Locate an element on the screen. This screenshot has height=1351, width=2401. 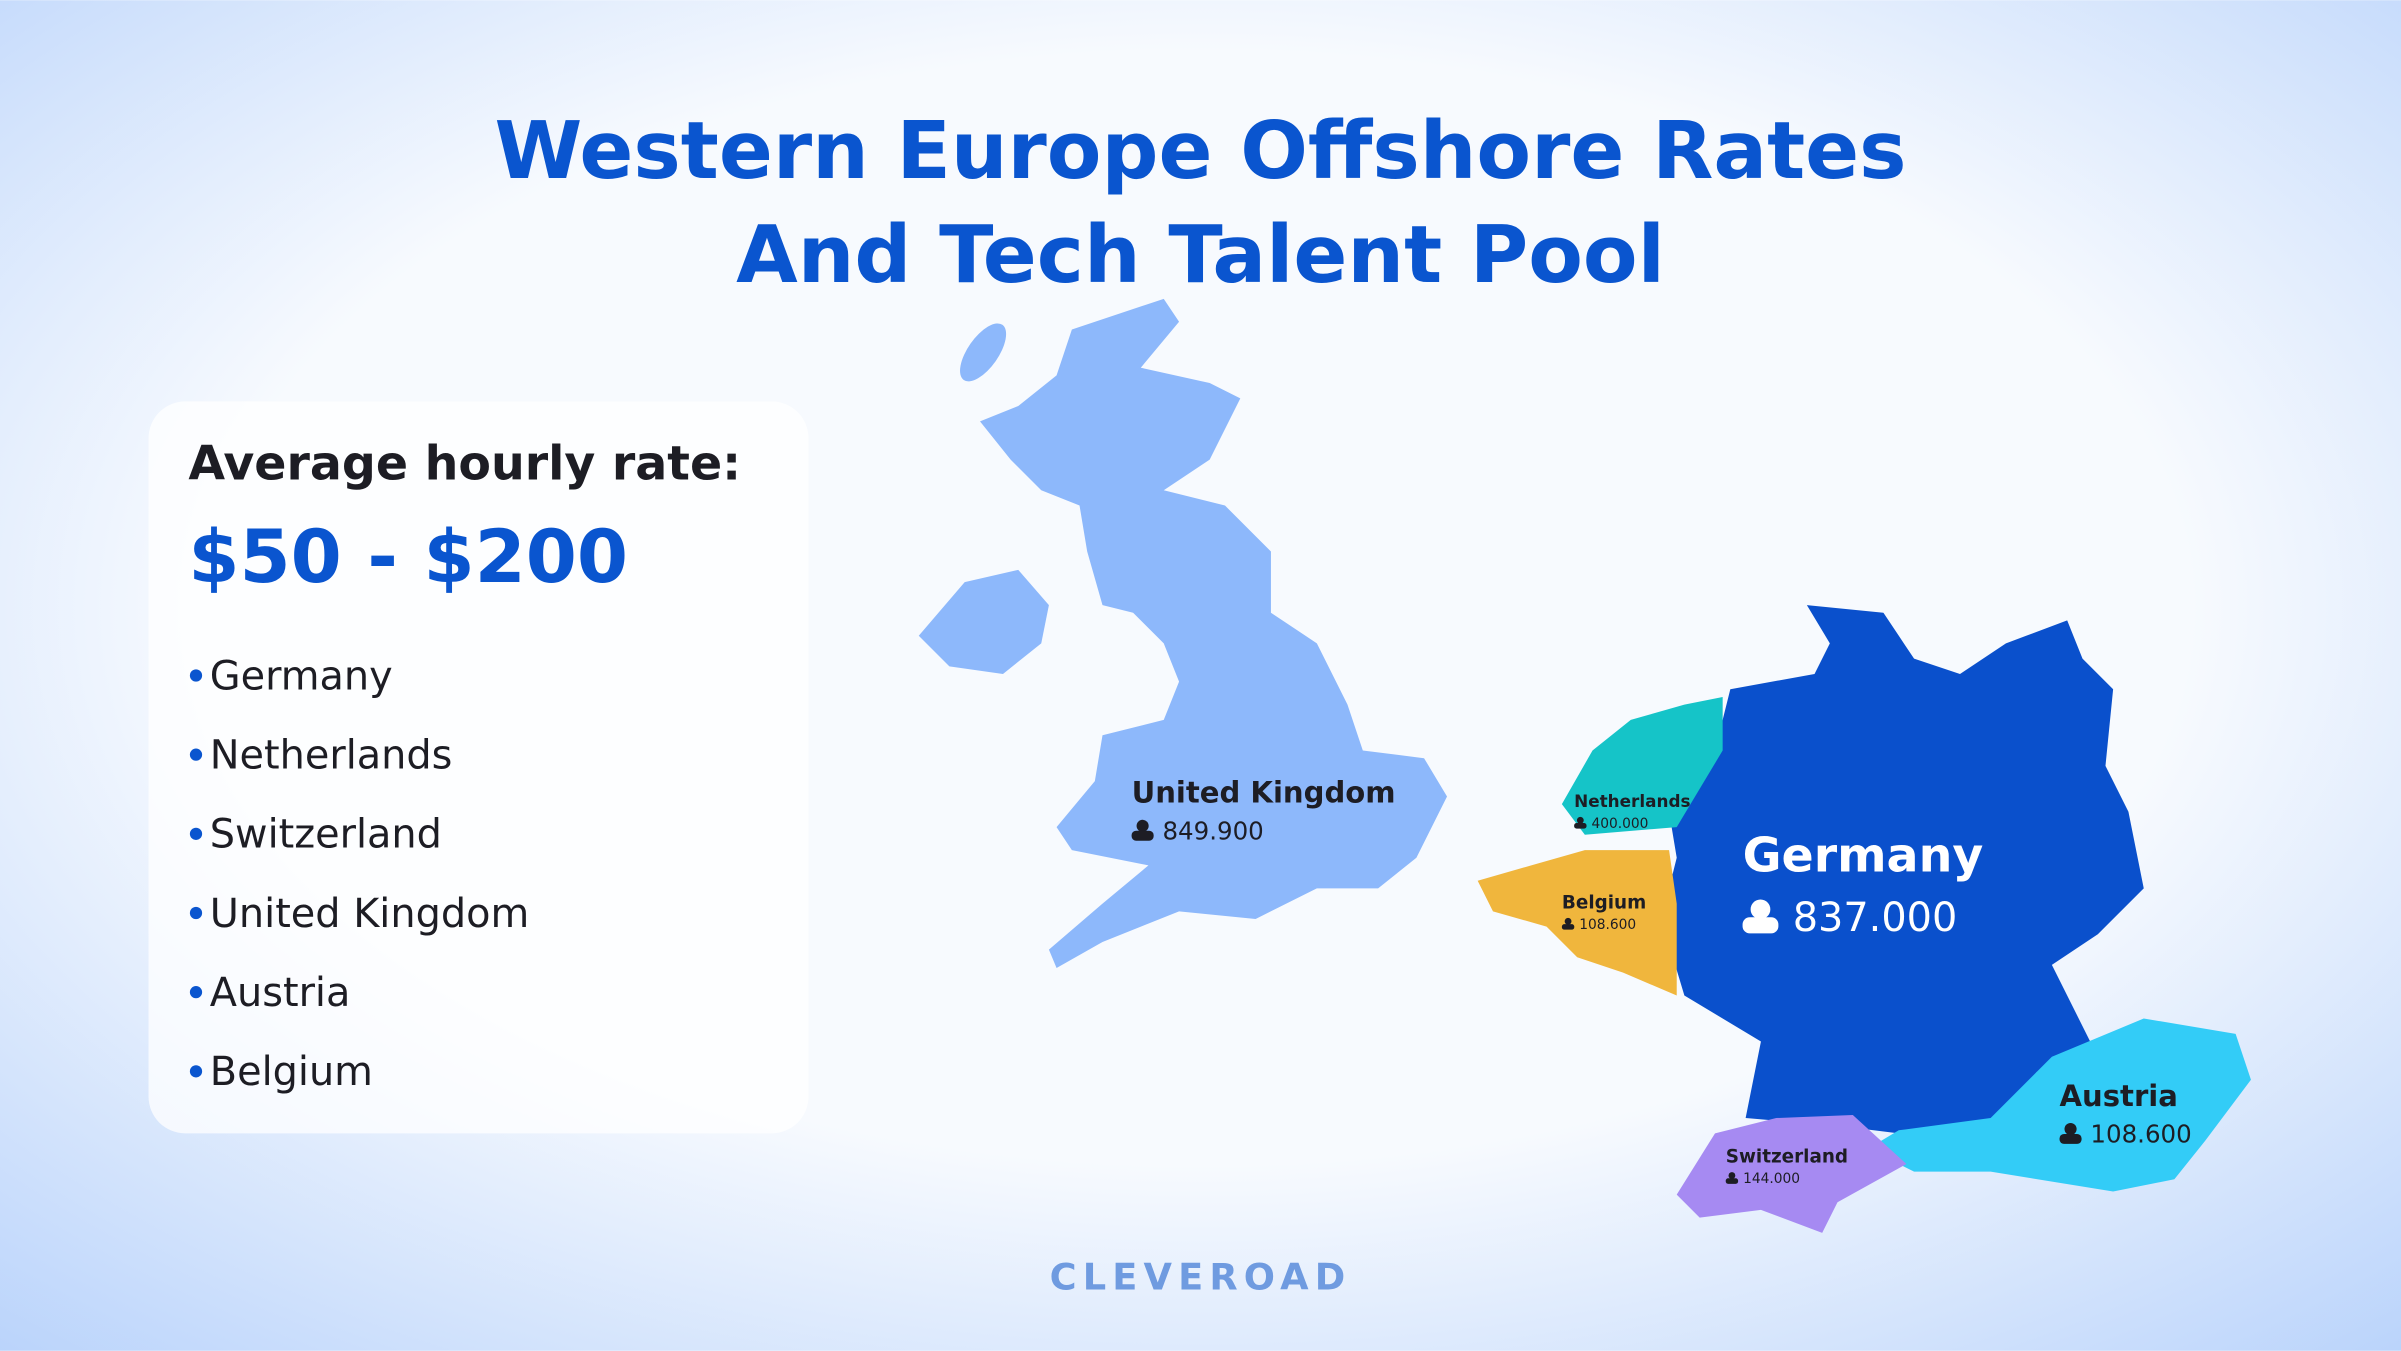
region-name: Austria is located at coordinates (2119, 1096).